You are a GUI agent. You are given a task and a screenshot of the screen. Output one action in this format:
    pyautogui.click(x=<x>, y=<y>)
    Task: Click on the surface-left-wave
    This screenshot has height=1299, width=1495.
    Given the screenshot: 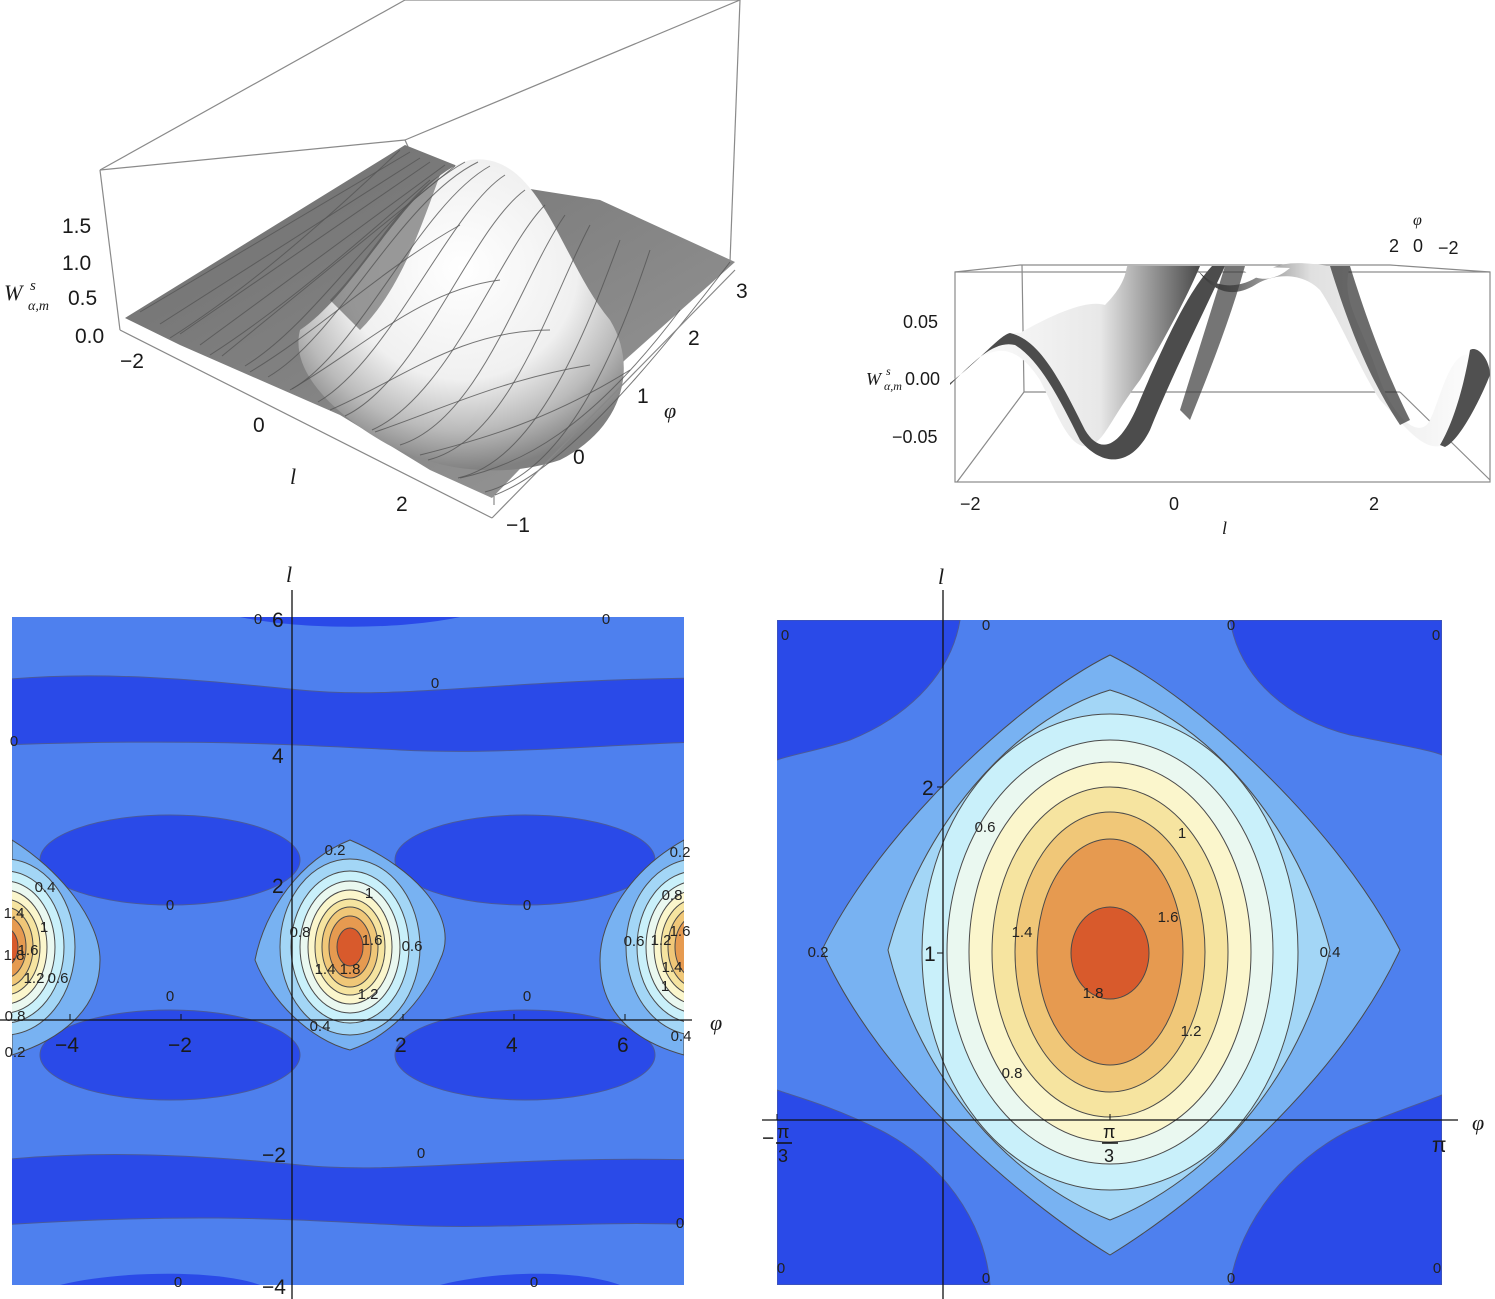 What is the action you would take?
    pyautogui.click(x=1075, y=356)
    